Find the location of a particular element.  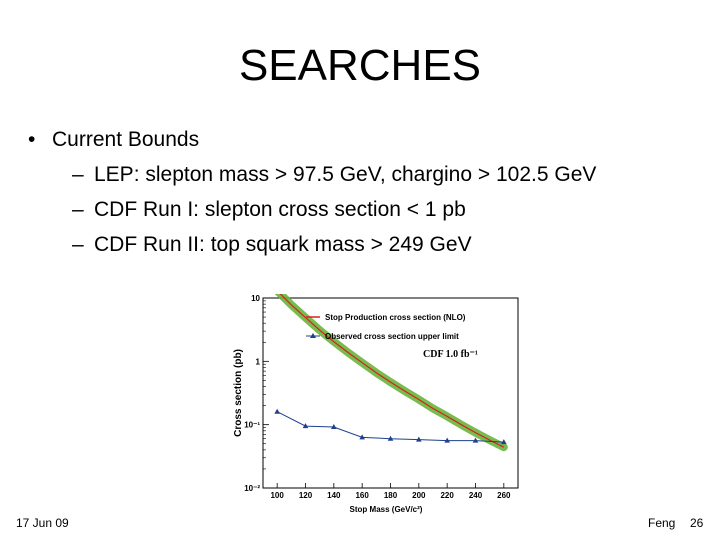

x-tick-label: 240 is located at coordinates (476, 495).